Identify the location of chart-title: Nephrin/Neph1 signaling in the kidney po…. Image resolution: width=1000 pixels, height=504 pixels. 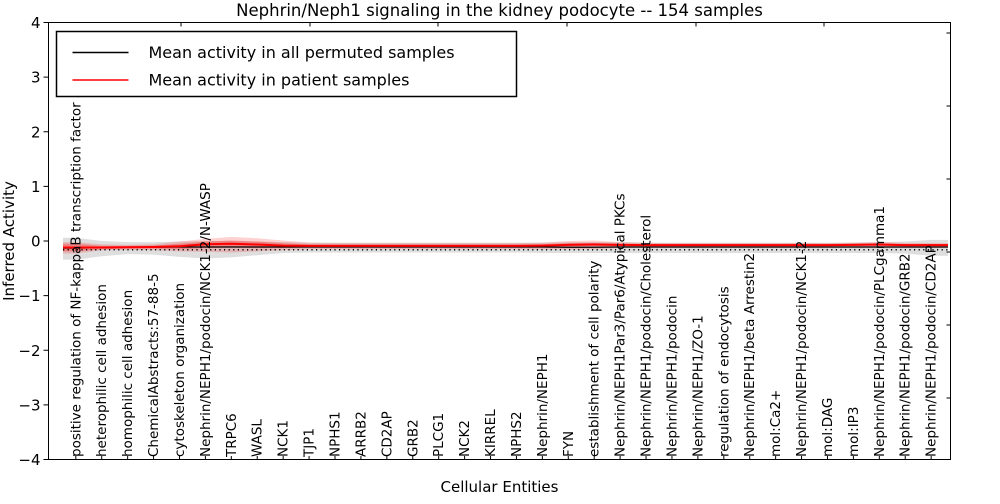
(499, 10).